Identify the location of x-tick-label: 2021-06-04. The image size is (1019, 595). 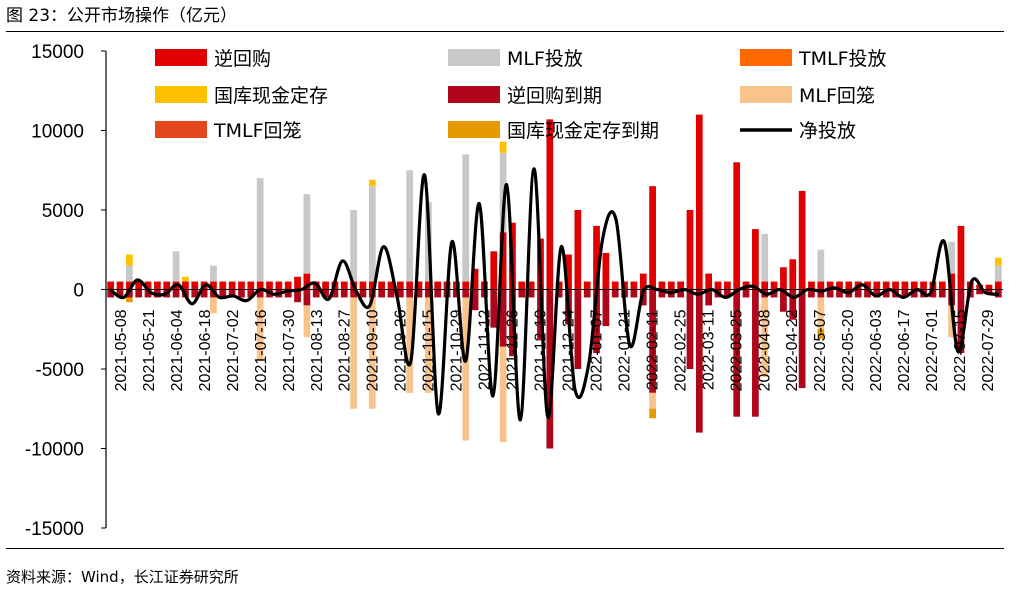
(177, 350).